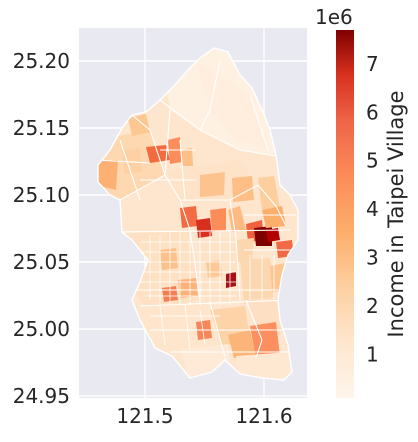  What do you see at coordinates (372, 161) in the screenshot?
I see `colorbar-tick-label: 5` at bounding box center [372, 161].